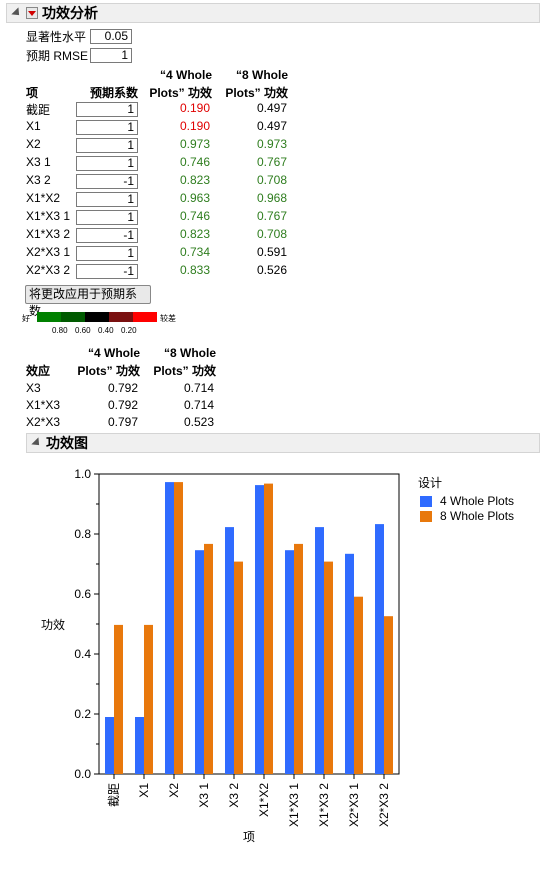  What do you see at coordinates (32, 13) in the screenshot?
I see `red-triangle-menu-icon` at bounding box center [32, 13].